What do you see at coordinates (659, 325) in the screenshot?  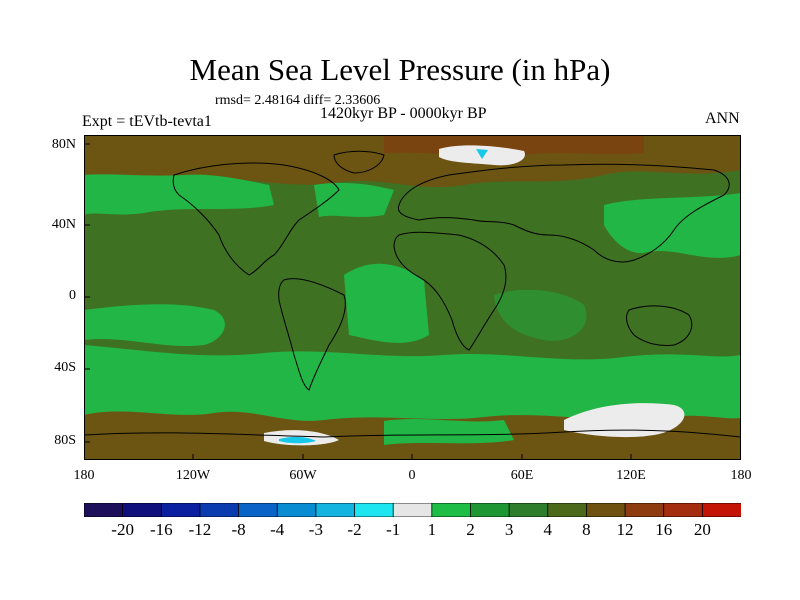 I see `coast-australia` at bounding box center [659, 325].